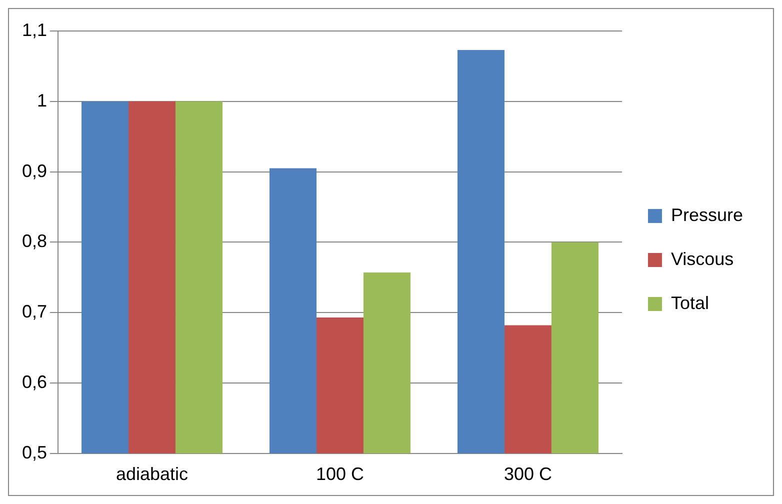  What do you see at coordinates (35, 30) in the screenshot?
I see `y-tick-label: 1,1` at bounding box center [35, 30].